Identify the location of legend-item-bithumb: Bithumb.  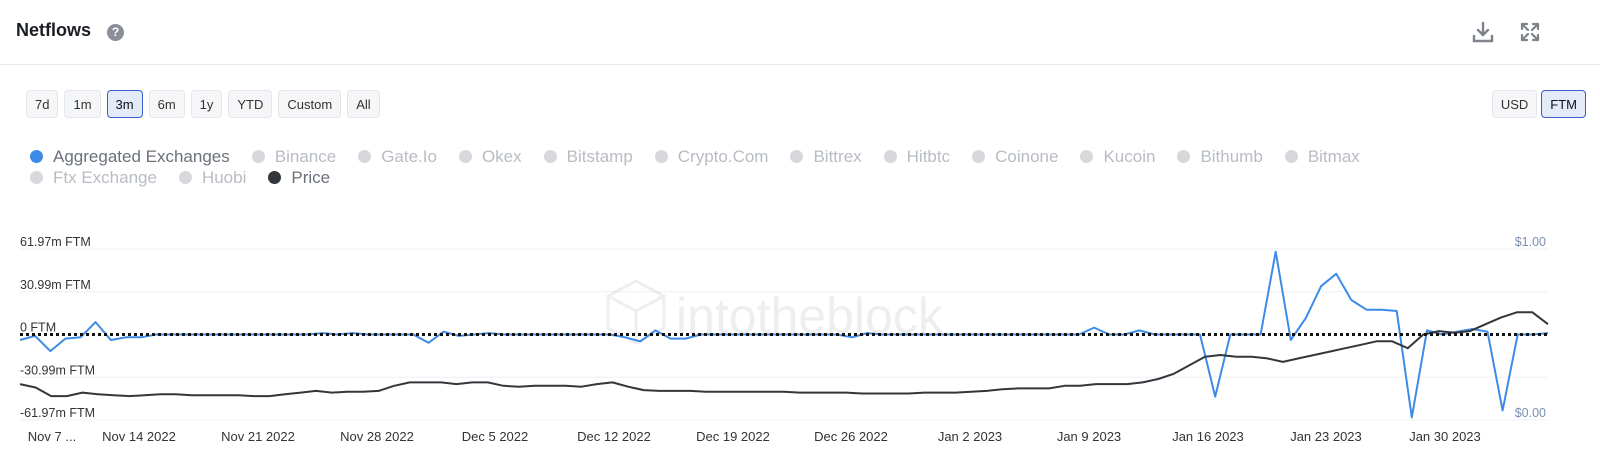
(1220, 156).